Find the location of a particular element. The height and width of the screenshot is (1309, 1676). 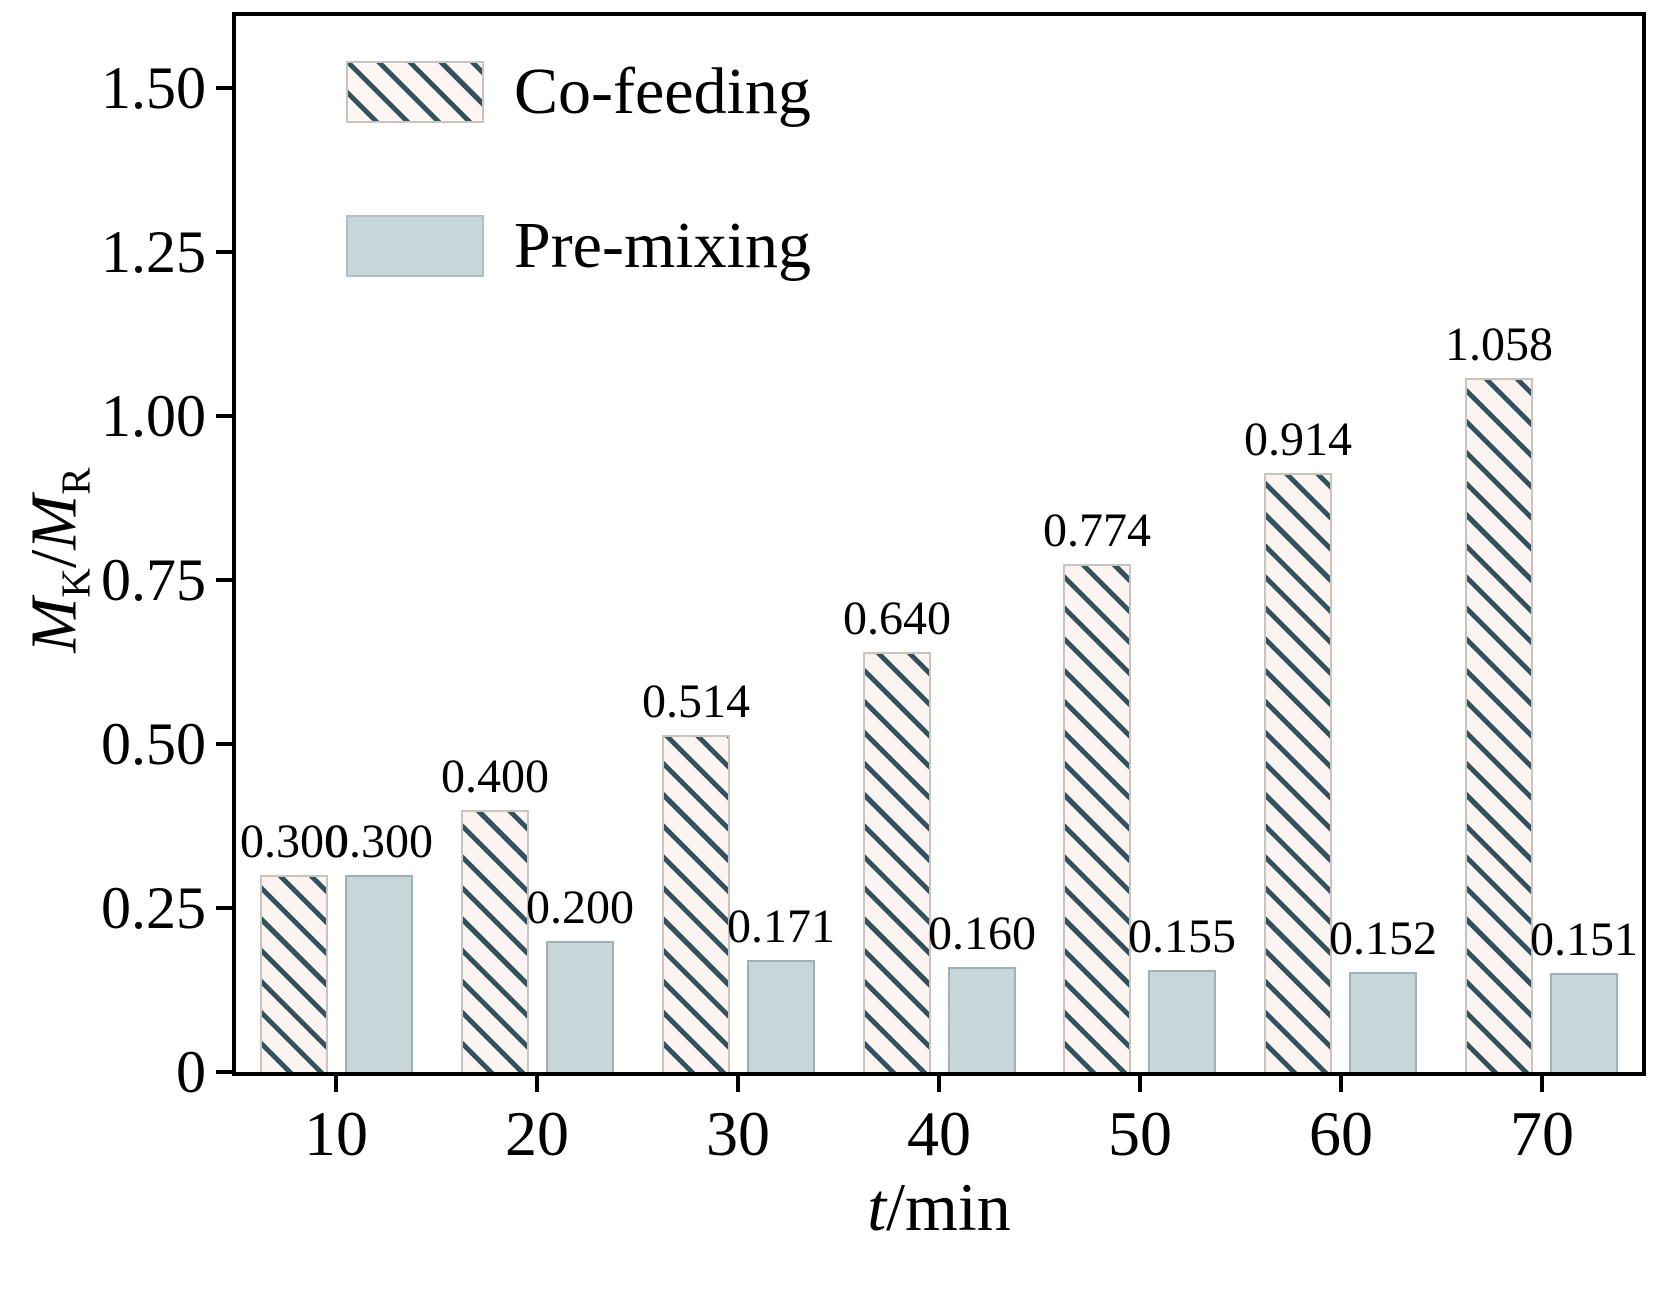

premixing-bar: 0.300 is located at coordinates (379, 943).